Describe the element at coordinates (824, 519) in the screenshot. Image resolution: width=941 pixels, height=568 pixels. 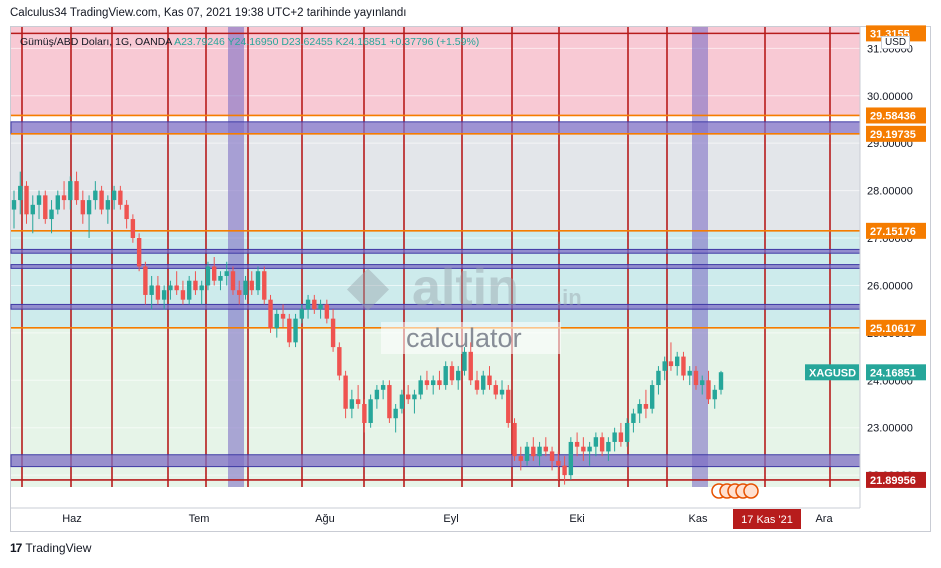
I see `x-tick-label: Ara` at that location.